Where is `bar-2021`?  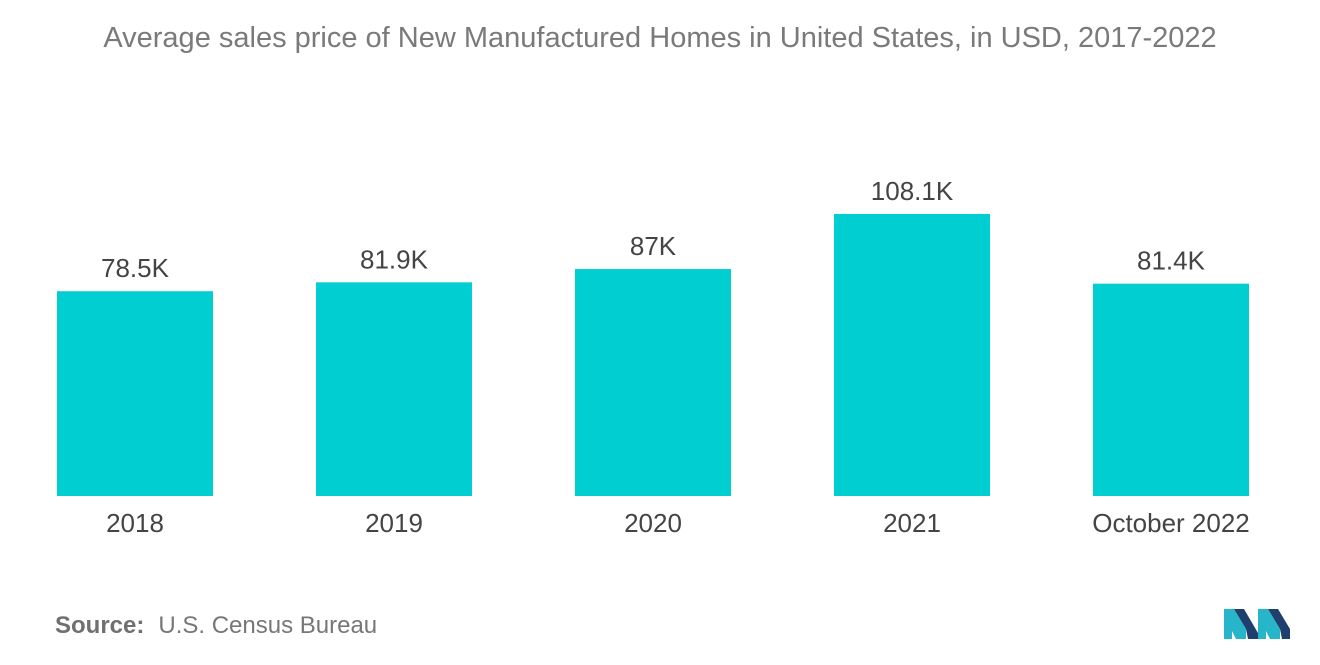
bar-2021 is located at coordinates (912, 355).